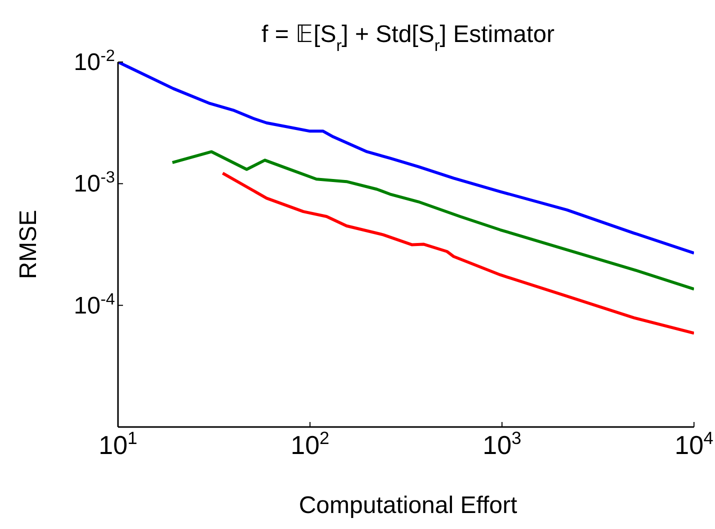  Describe the element at coordinates (502, 444) in the screenshot. I see `x-tick-label: 10$^{3}$` at that location.